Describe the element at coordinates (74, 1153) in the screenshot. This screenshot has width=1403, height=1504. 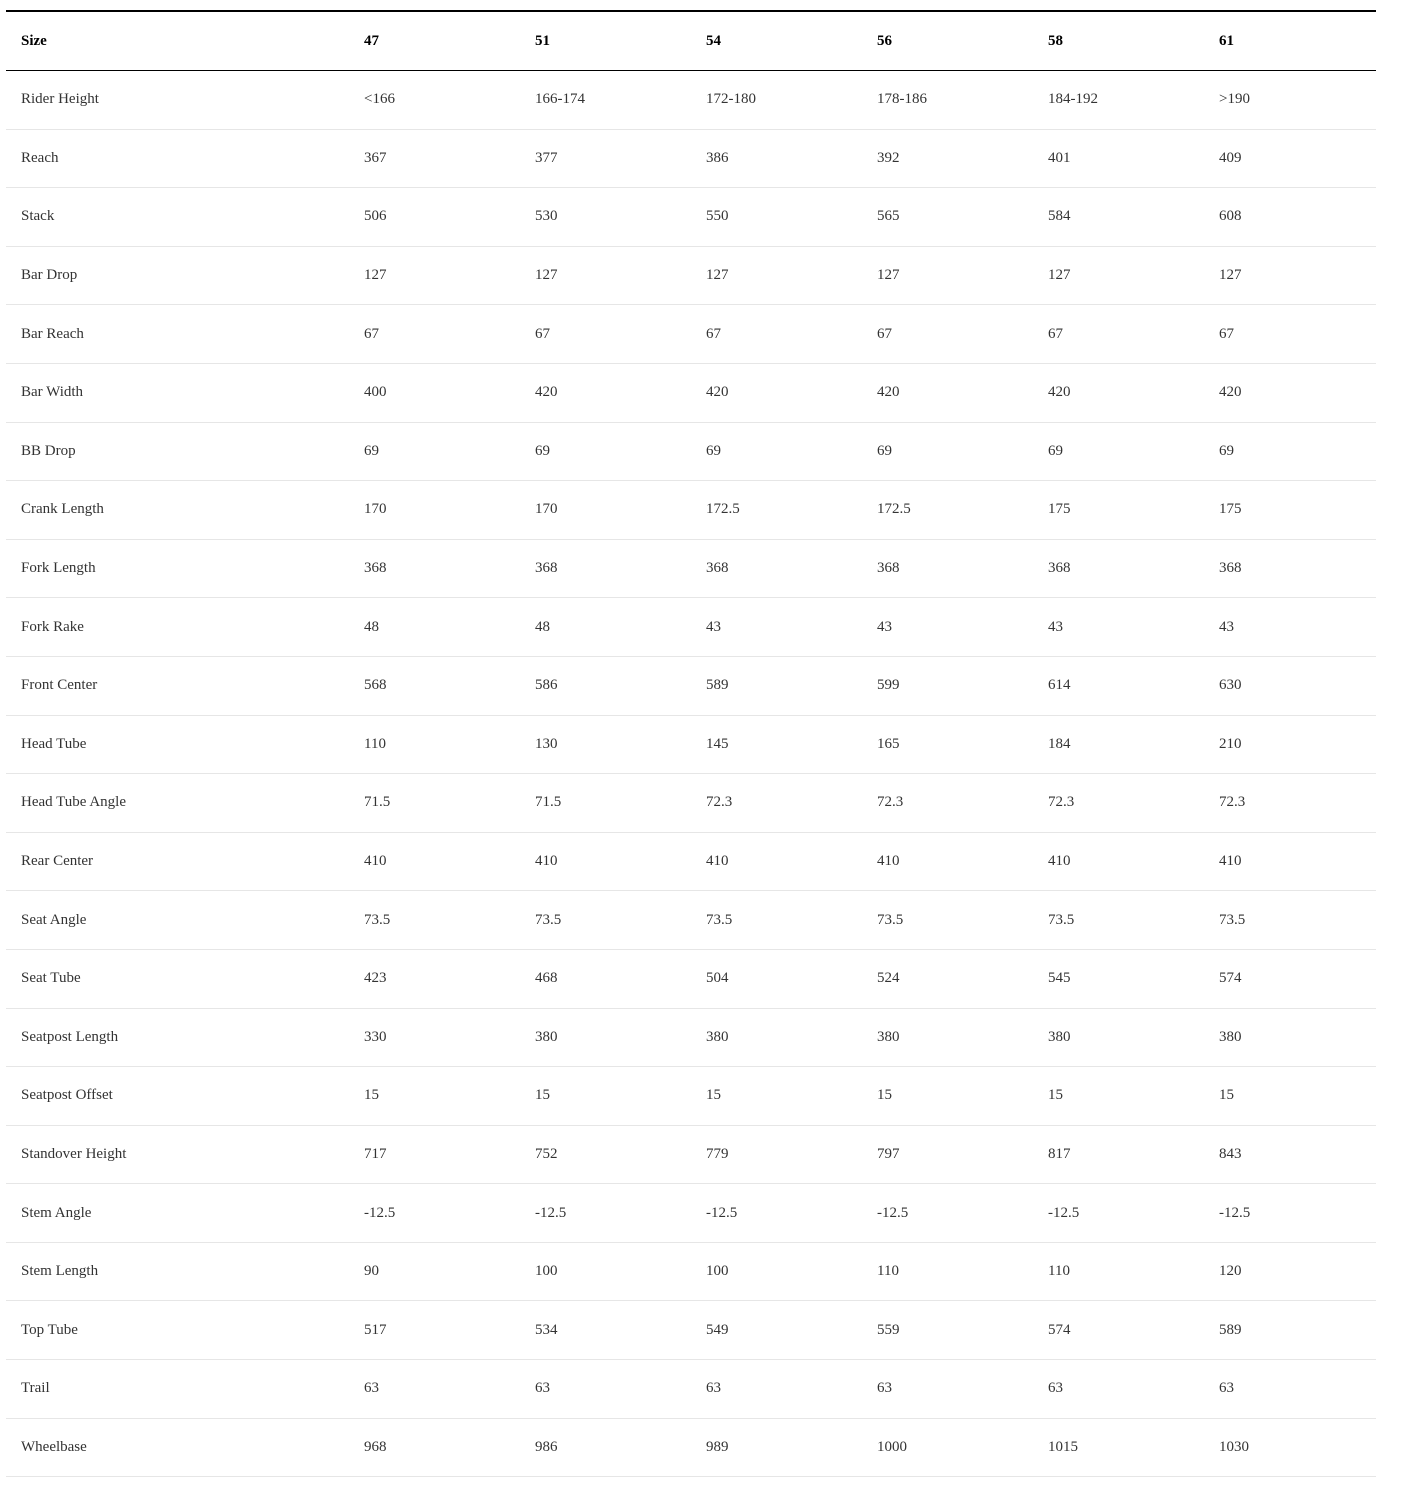
I see `row-label: Standover Height` at that location.